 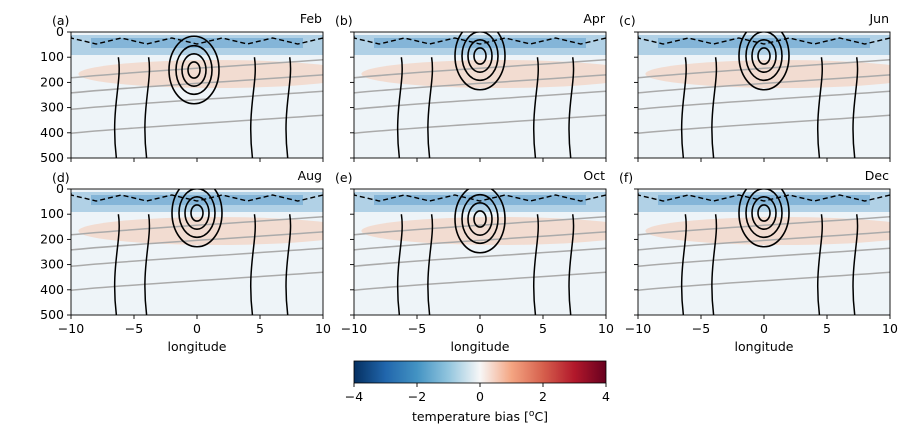 I want to click on panel-label: (b), so click(x=344, y=20).